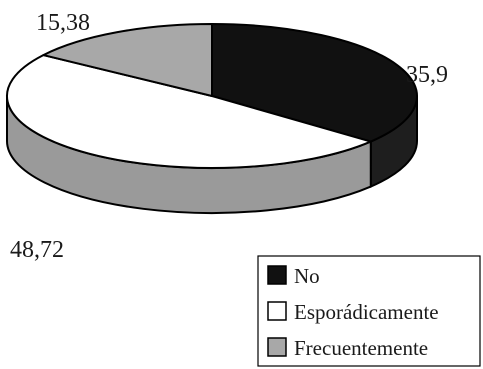 The image size is (483, 369). I want to click on legend-item-esporadicamente: Esporádicamente, so click(353, 312).